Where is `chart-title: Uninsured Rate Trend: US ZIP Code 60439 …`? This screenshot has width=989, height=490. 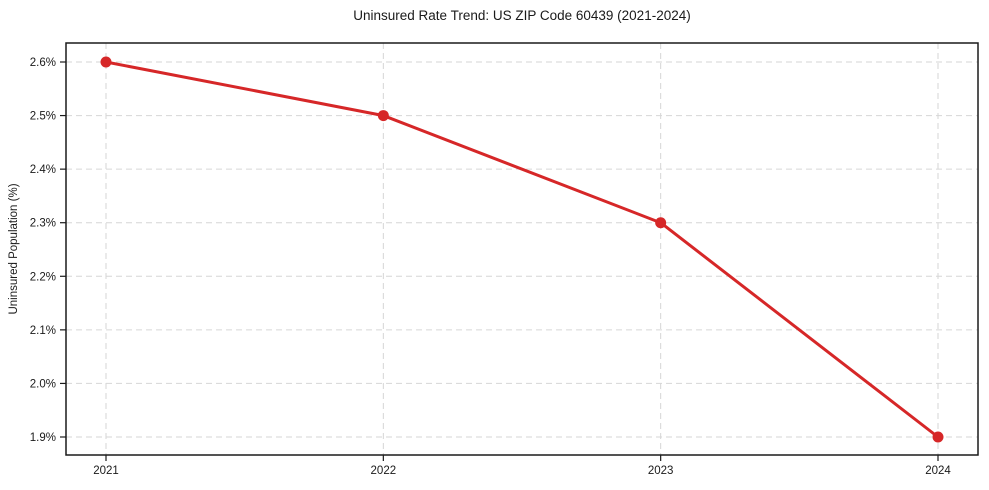 chart-title: Uninsured Rate Trend: US ZIP Code 60439 … is located at coordinates (522, 15).